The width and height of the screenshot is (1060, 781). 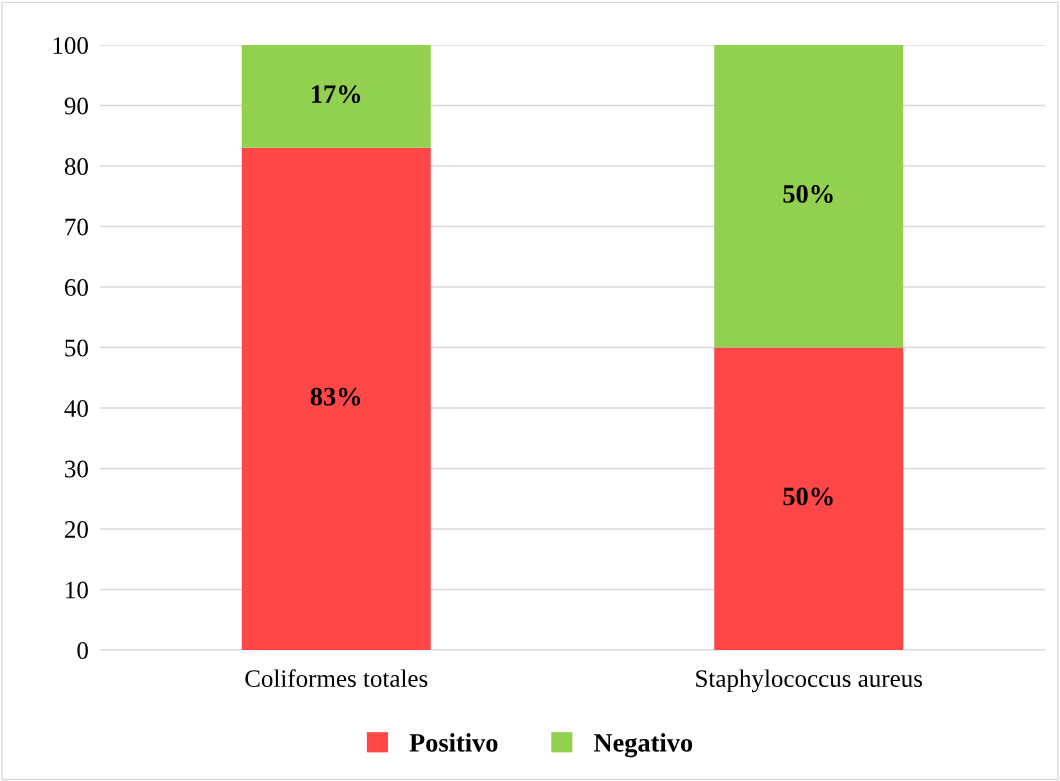 I want to click on y-tick-label: 90, so click(x=76, y=106).